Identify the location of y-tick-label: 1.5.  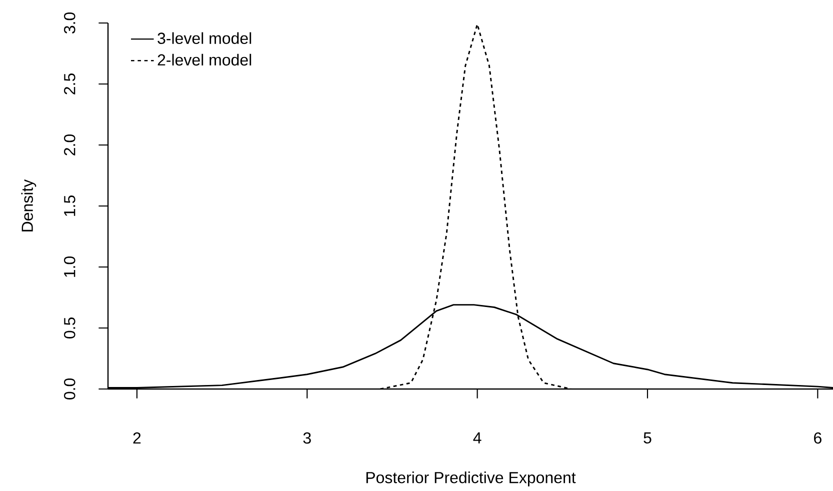
(70, 206).